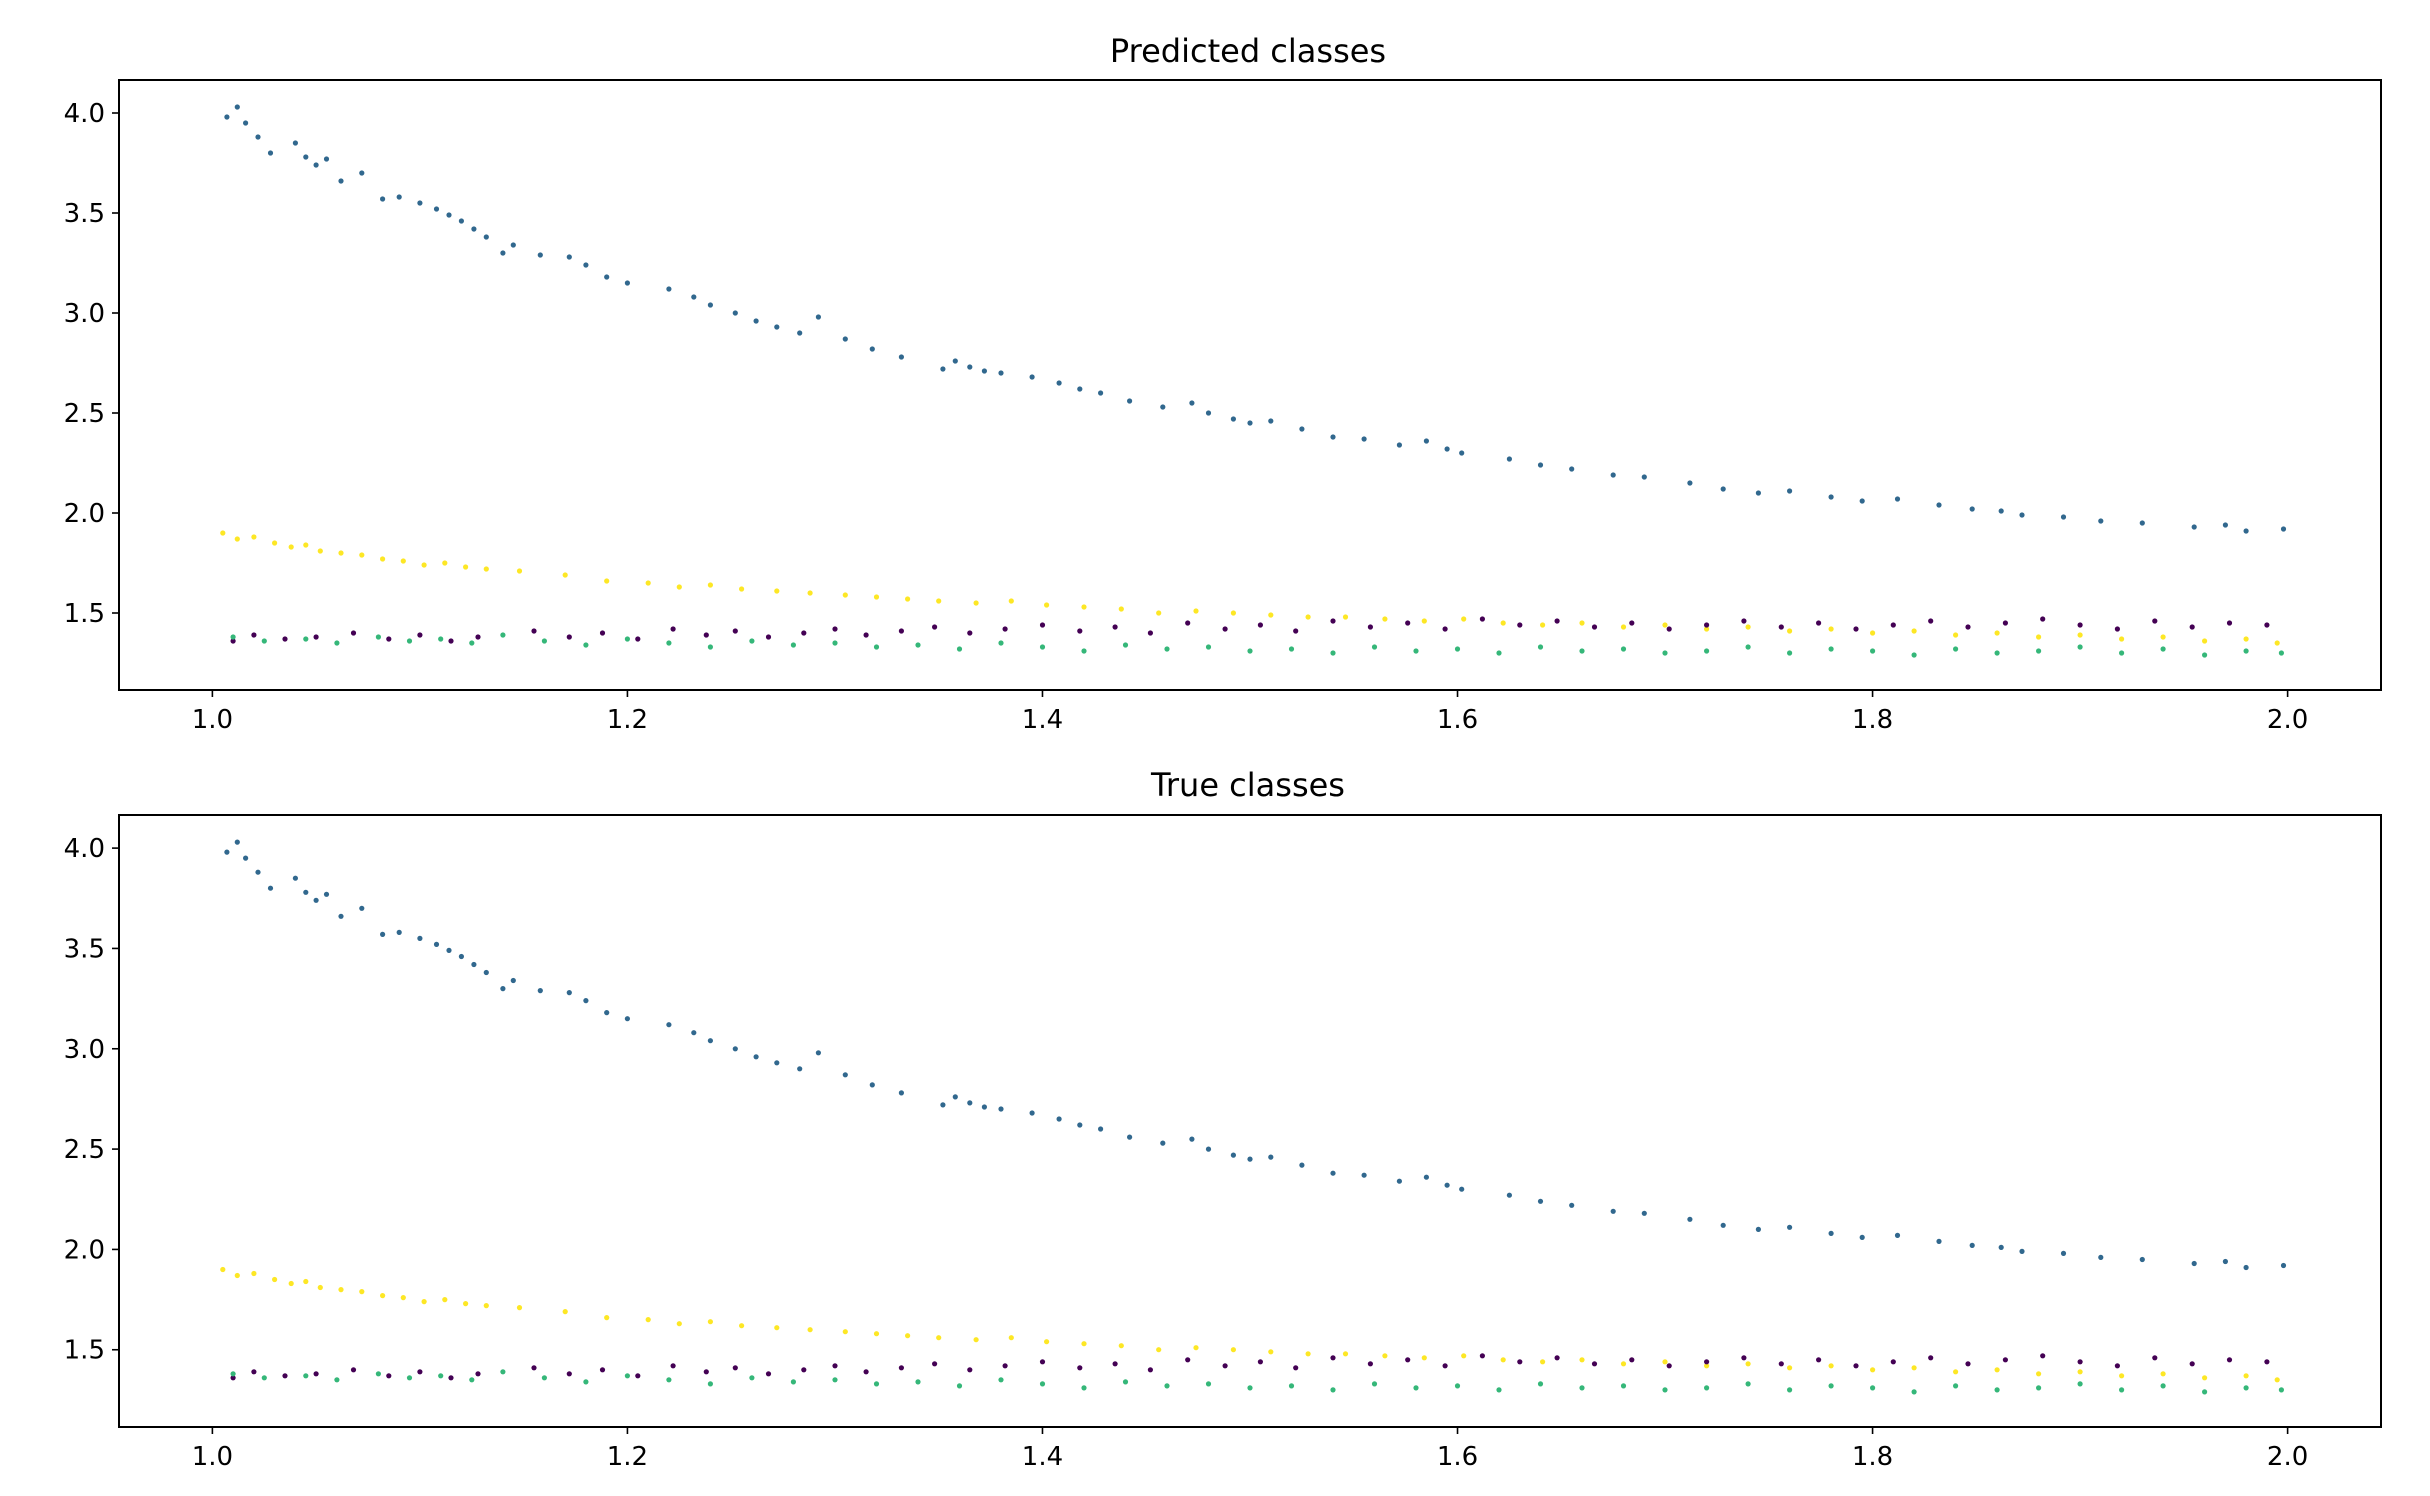 The image size is (2430, 1496). Describe the element at coordinates (1247, 785) in the screenshot. I see `panel-title: True classes` at that location.